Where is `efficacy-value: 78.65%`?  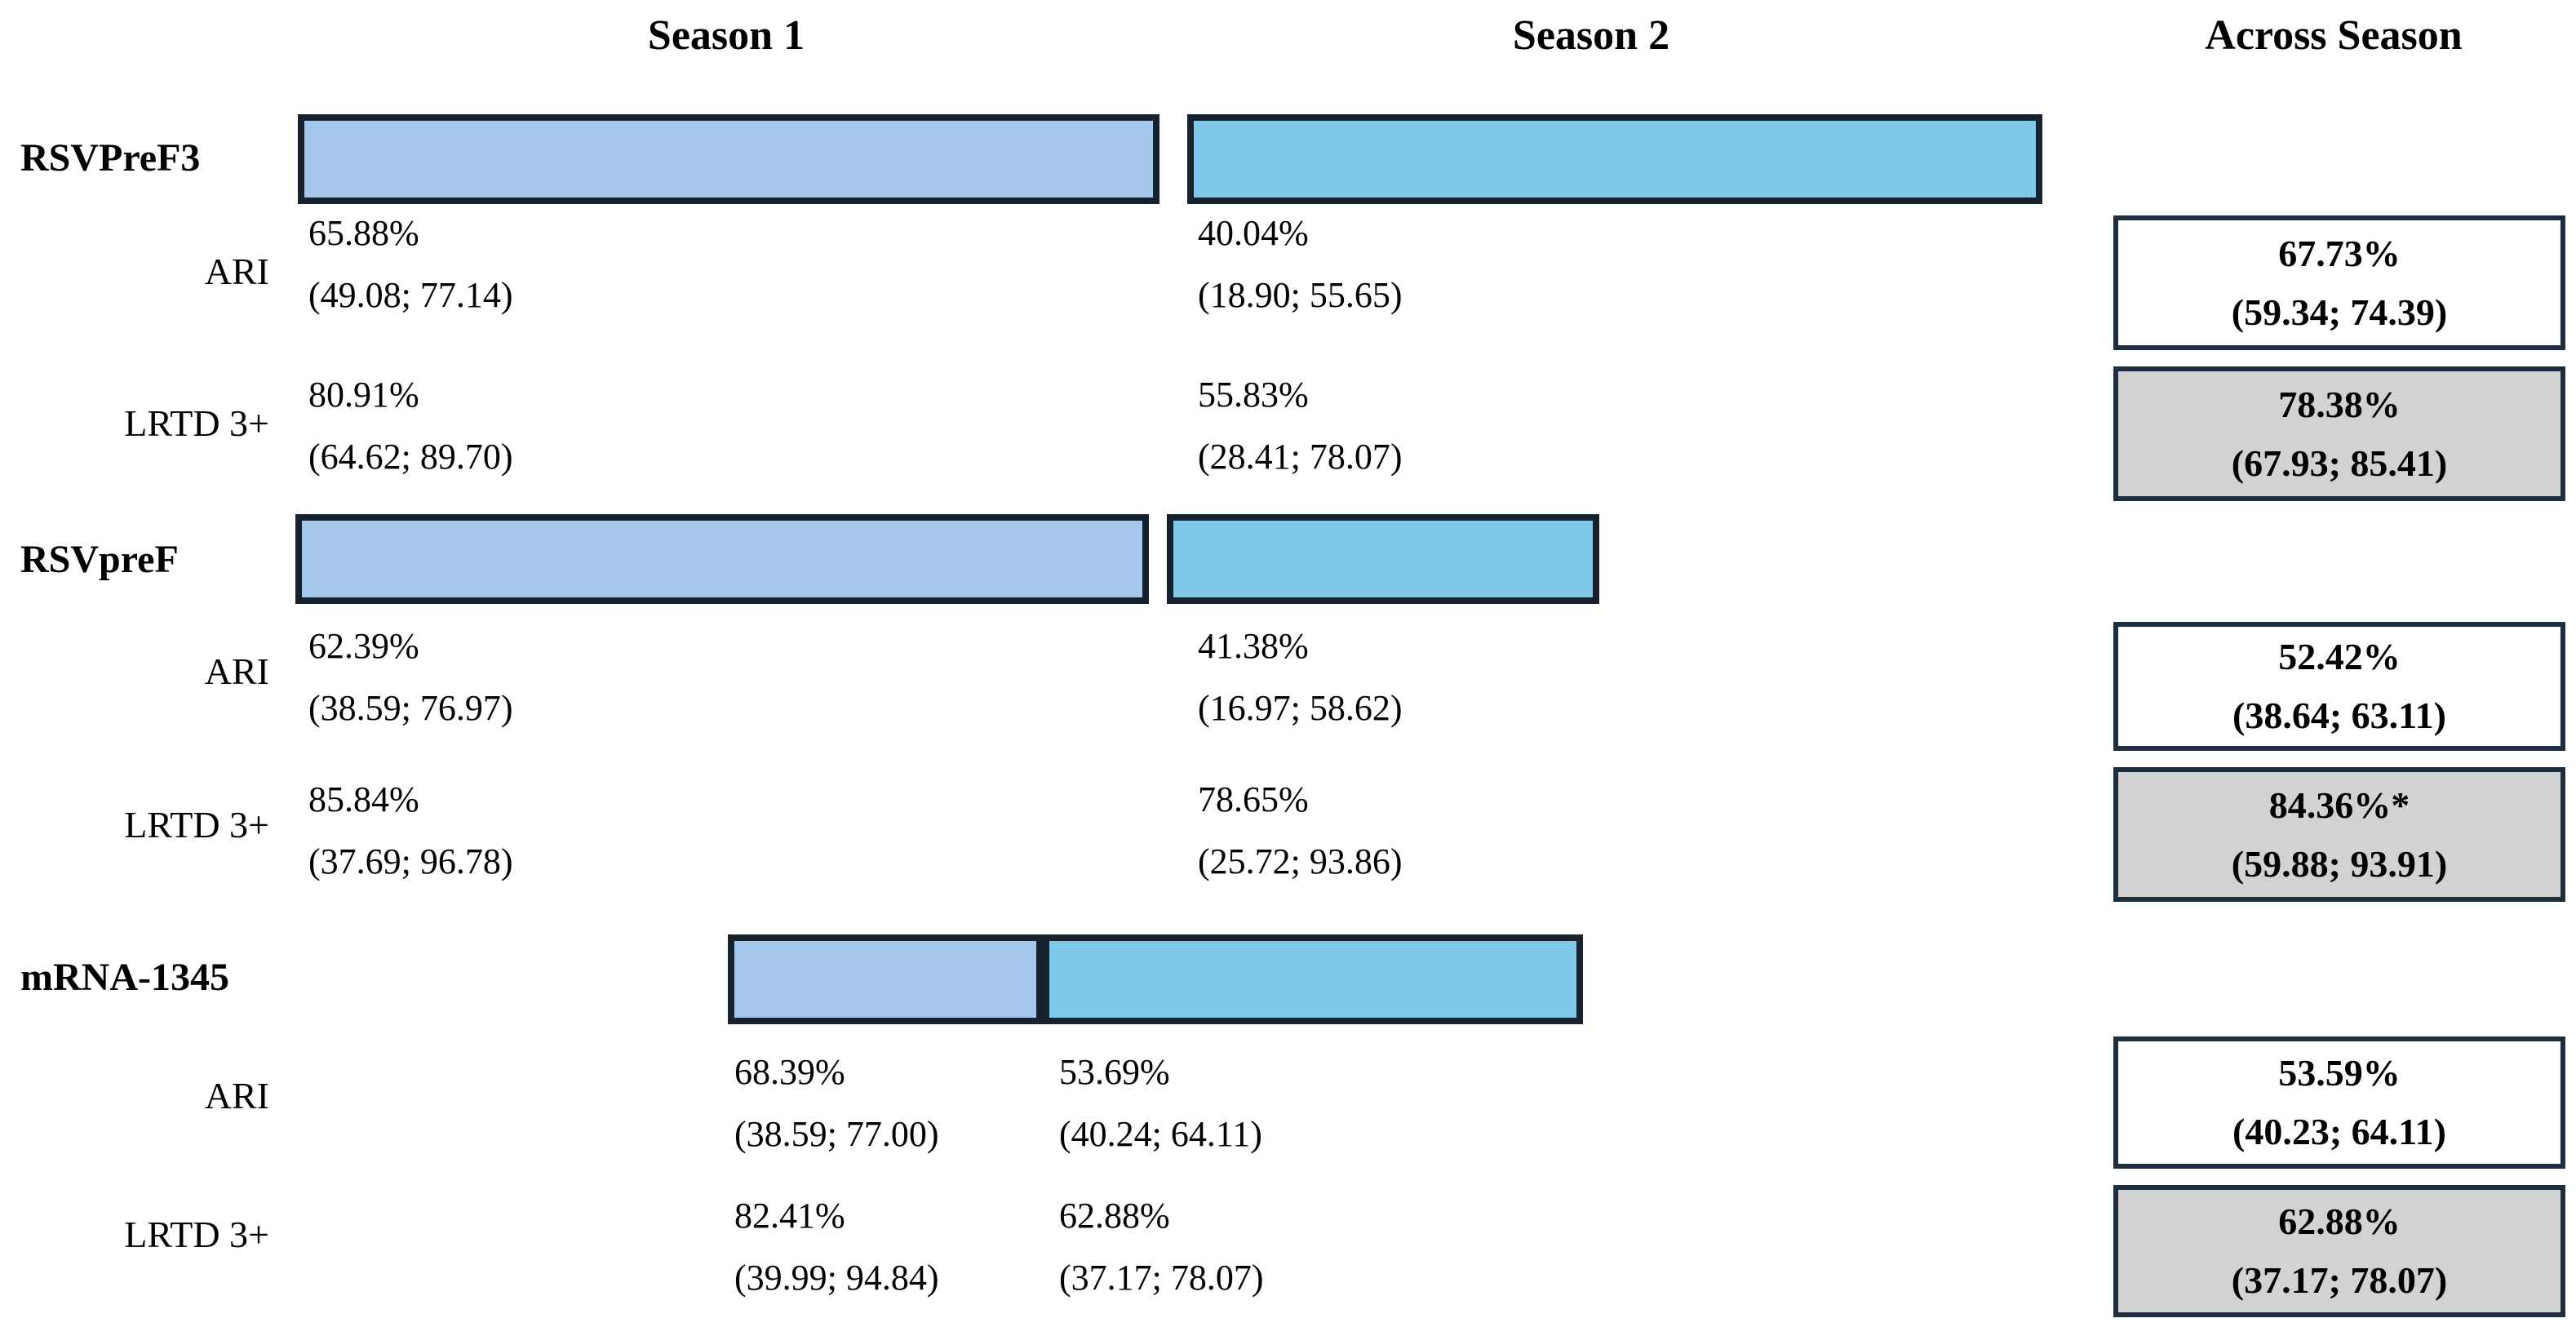
efficacy-value: 78.65% is located at coordinates (1253, 799).